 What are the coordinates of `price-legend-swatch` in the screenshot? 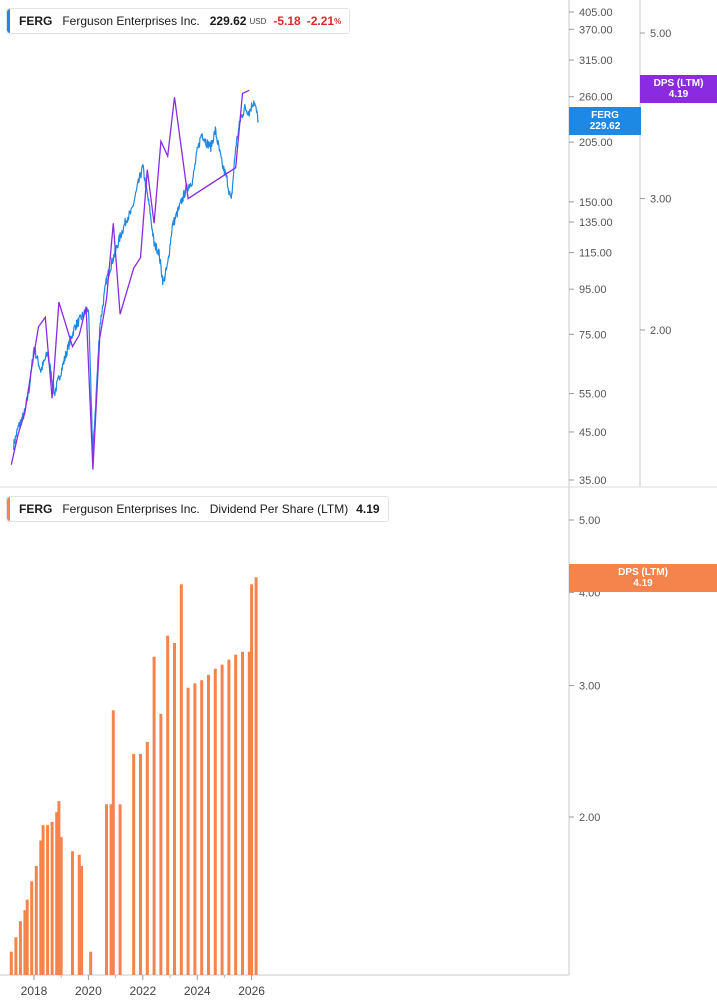 It's located at (8, 21).